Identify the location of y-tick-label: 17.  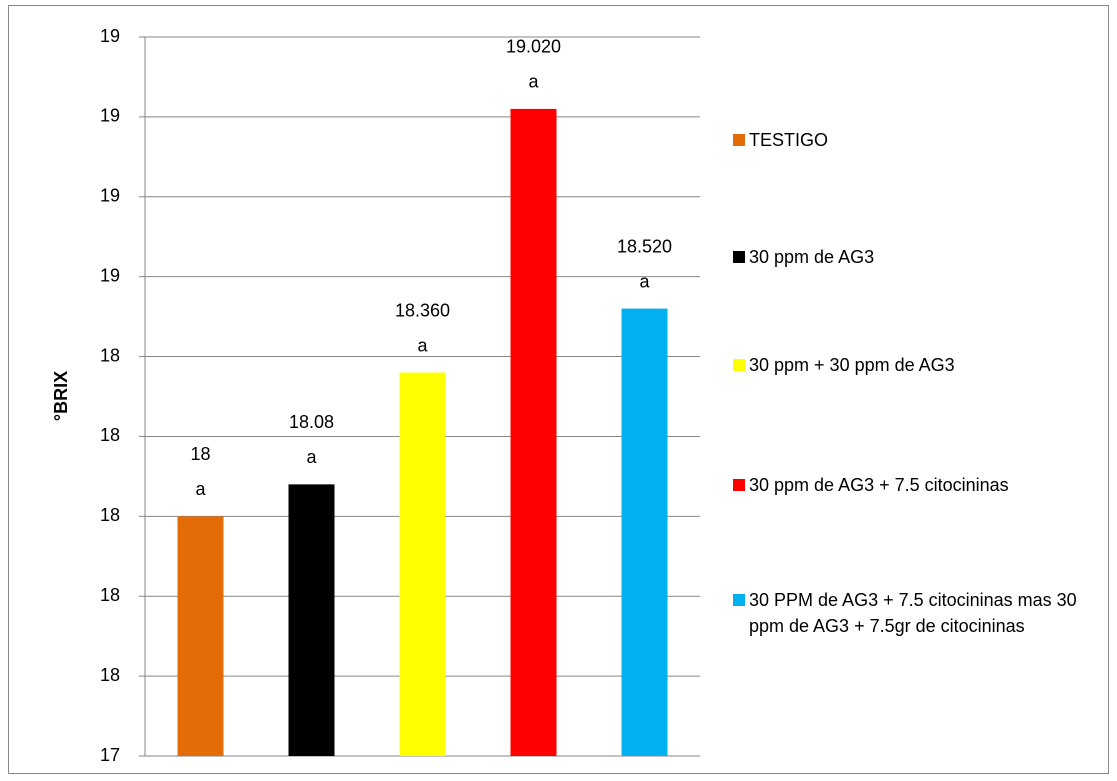
(110, 755).